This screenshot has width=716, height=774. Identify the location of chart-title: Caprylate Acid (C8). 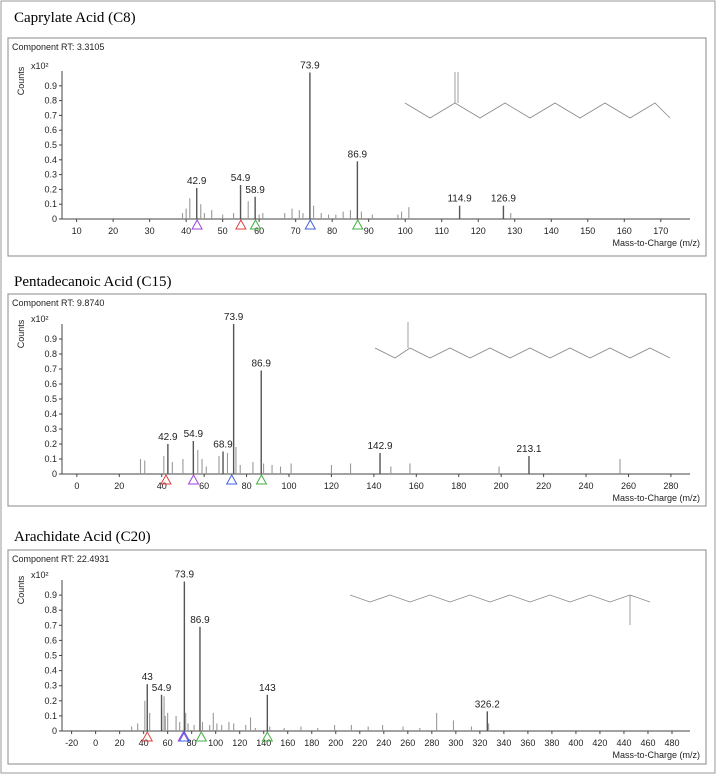
(75, 18).